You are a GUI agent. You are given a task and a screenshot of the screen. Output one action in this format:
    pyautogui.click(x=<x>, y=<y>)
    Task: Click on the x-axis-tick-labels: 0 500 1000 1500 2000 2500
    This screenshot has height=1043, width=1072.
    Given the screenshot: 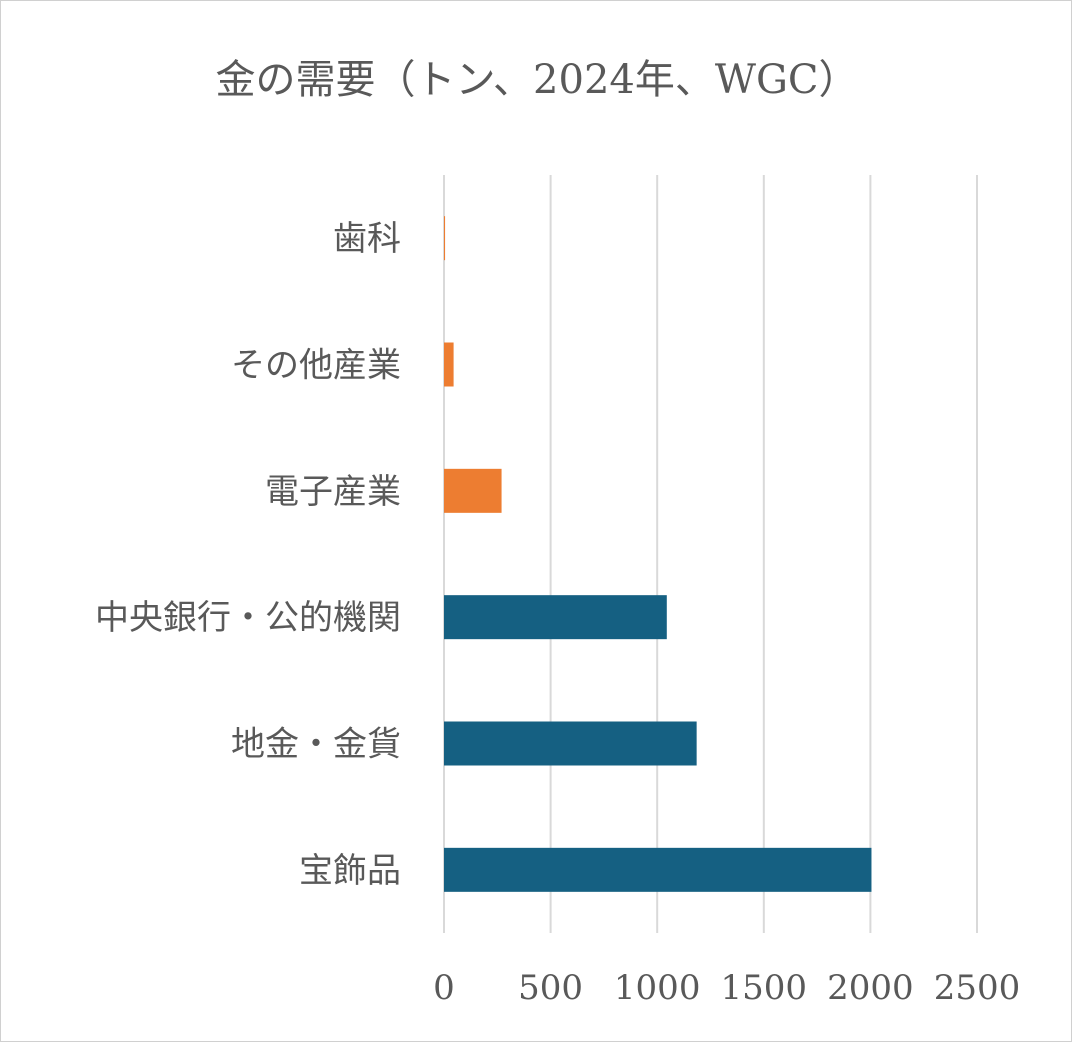 What is the action you would take?
    pyautogui.click(x=726, y=988)
    